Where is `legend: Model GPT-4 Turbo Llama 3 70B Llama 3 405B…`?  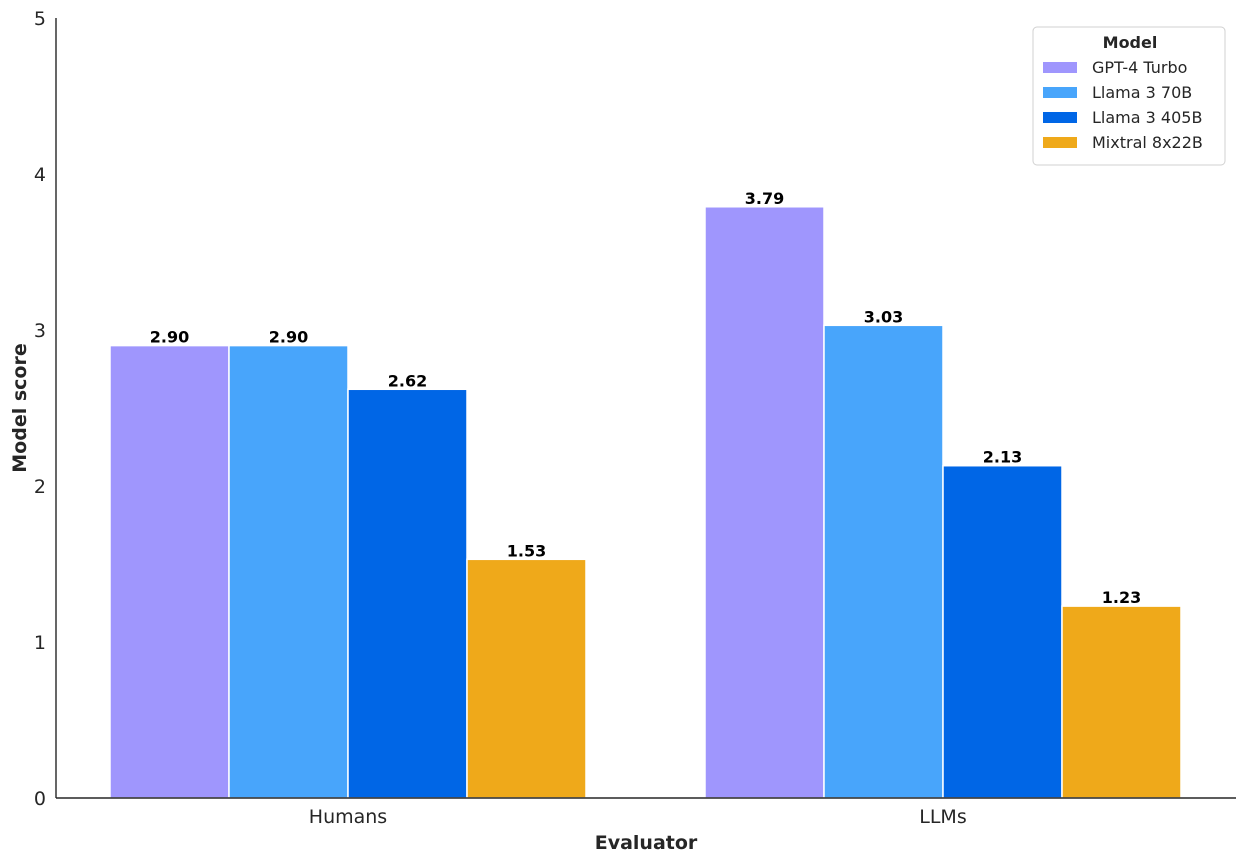 legend: Model GPT-4 Turbo Llama 3 70B Llama 3 405B… is located at coordinates (1129, 96).